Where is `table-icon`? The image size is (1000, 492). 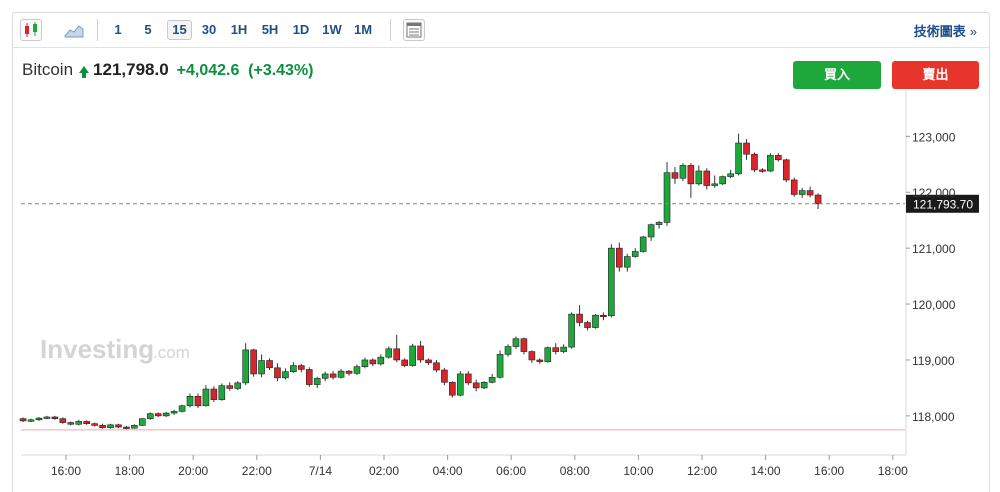 table-icon is located at coordinates (414, 30).